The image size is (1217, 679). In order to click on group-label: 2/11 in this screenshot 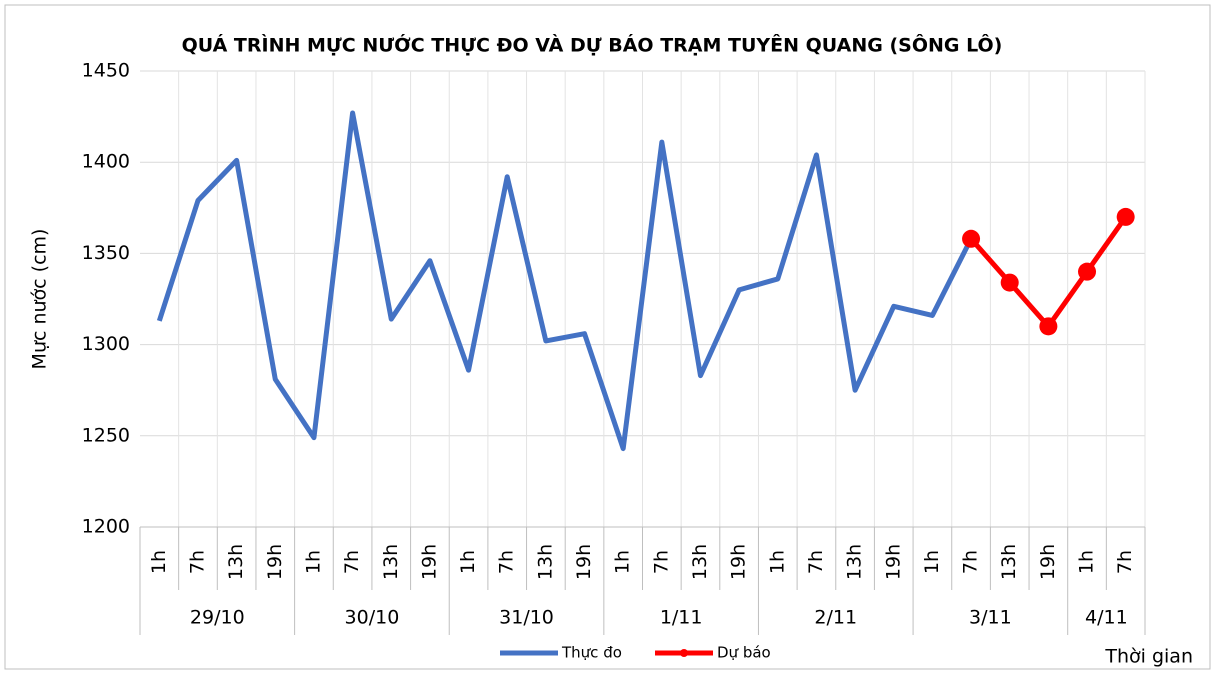, I will do `click(835, 618)`.